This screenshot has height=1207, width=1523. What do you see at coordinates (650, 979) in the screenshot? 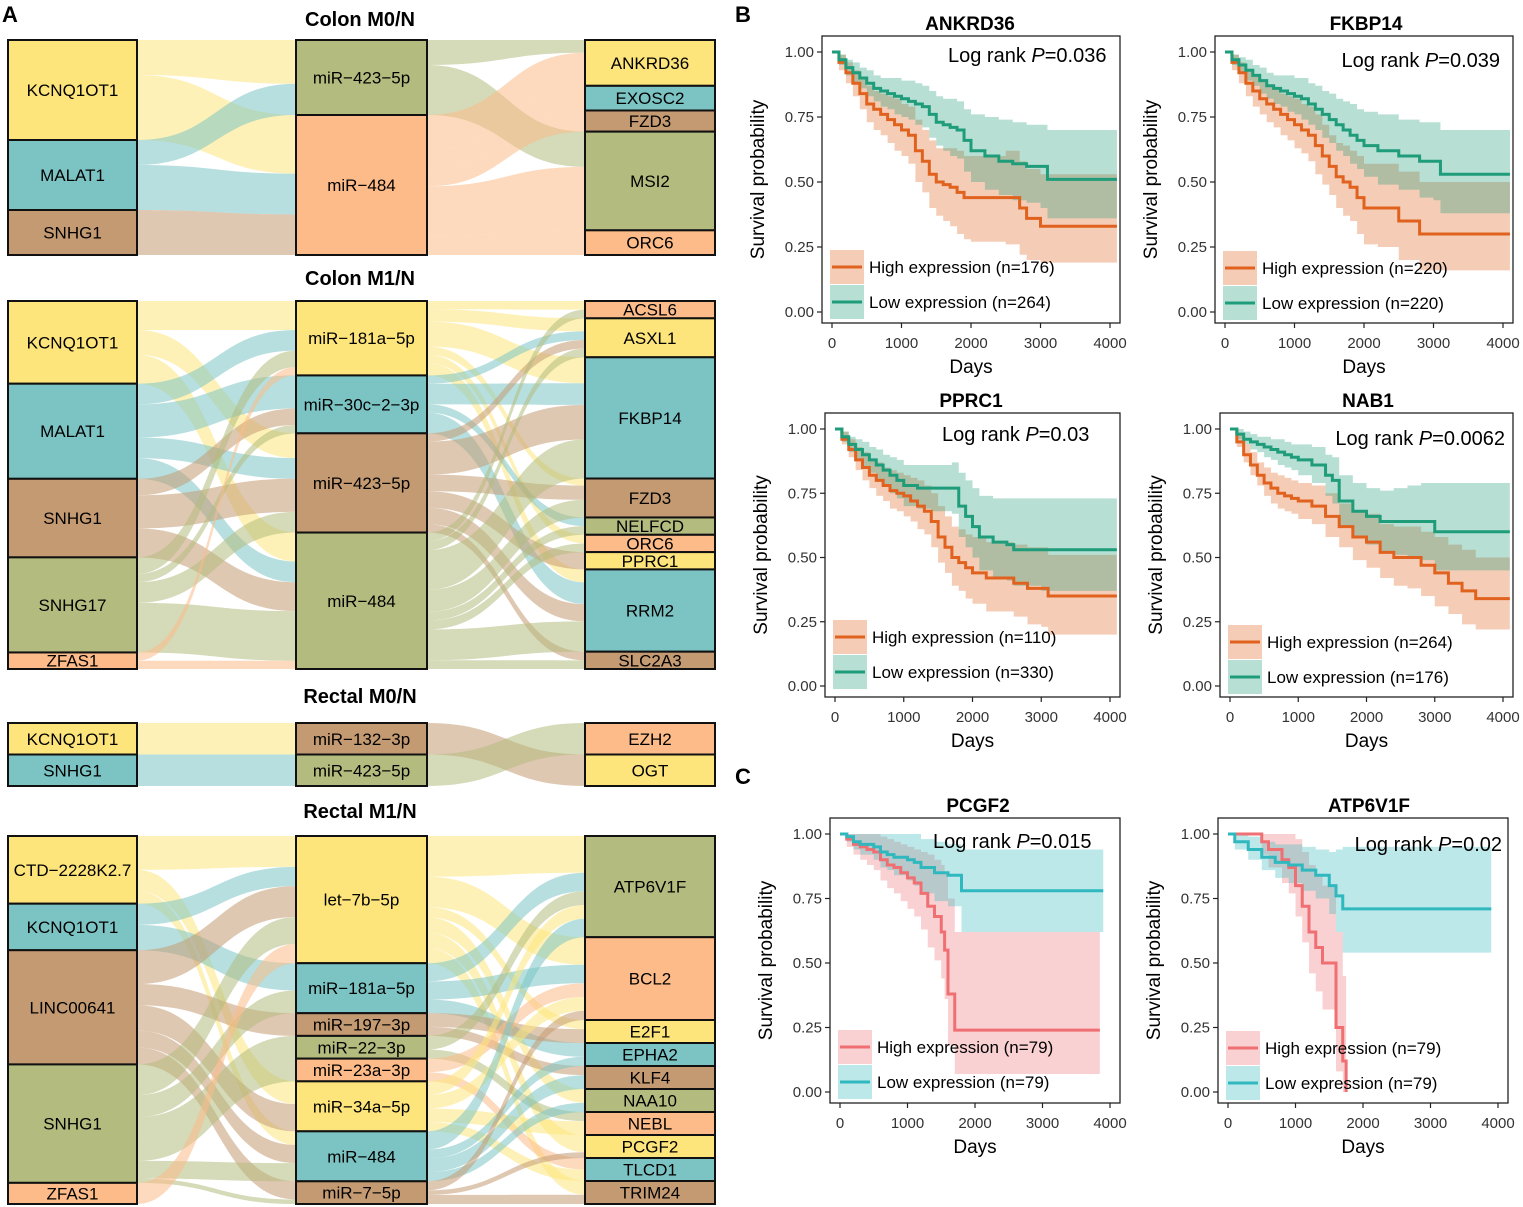
I see `node-box-bcl2` at bounding box center [650, 979].